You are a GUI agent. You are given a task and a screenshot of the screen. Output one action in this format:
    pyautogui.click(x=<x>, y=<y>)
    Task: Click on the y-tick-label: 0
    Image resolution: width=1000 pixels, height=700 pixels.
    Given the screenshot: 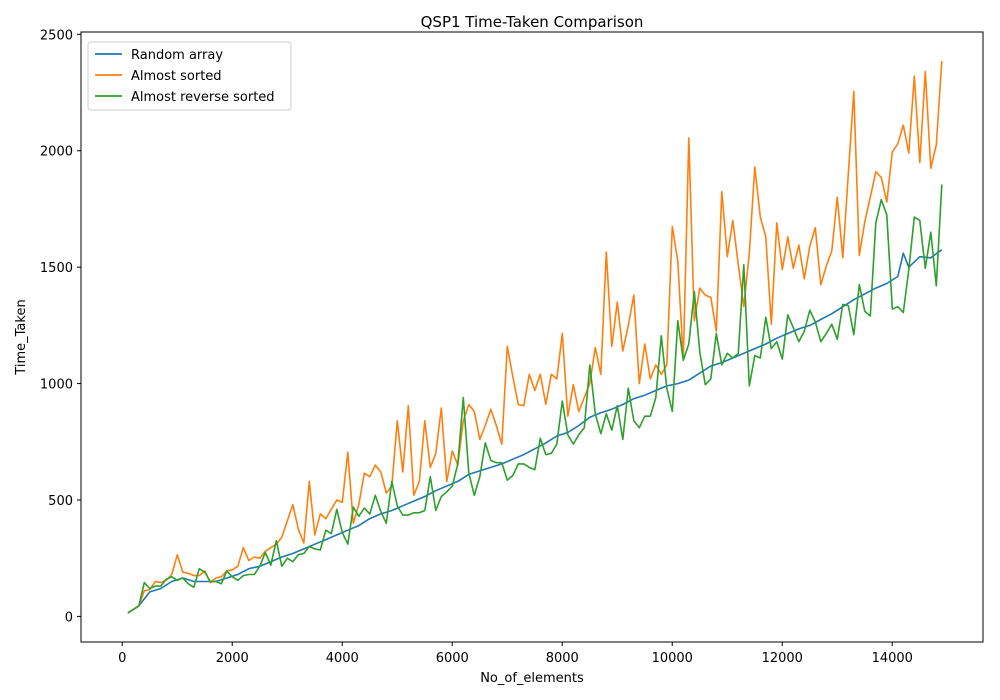 What is the action you would take?
    pyautogui.click(x=69, y=617)
    